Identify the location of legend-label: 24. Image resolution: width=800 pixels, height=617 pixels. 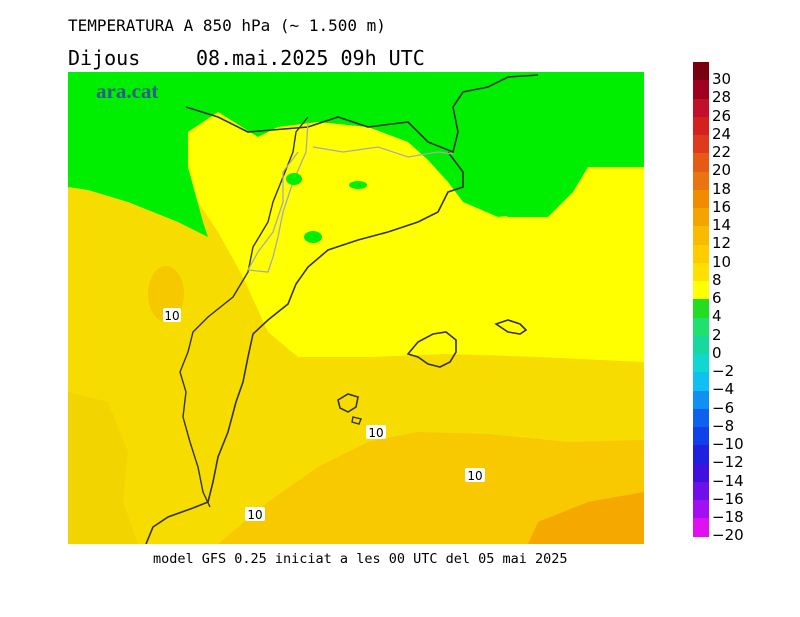
(722, 133).